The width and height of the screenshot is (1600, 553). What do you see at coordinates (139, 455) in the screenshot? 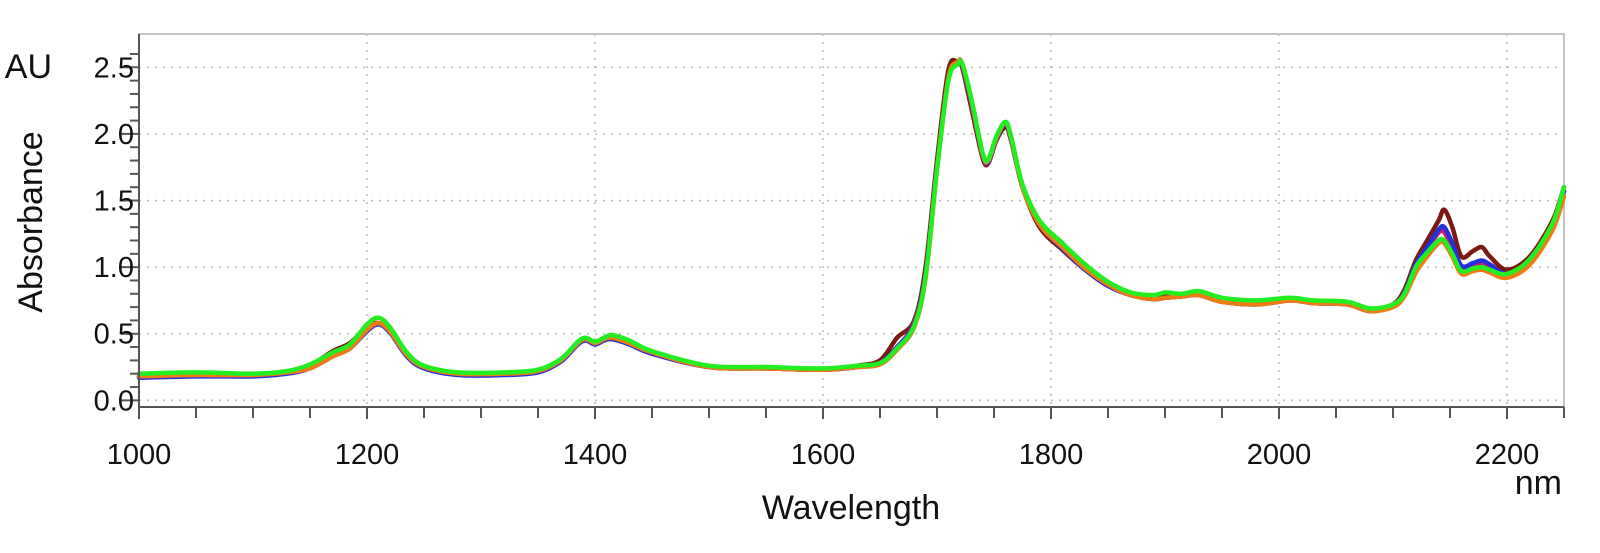
I see `x-tick-label: 1000` at bounding box center [139, 455].